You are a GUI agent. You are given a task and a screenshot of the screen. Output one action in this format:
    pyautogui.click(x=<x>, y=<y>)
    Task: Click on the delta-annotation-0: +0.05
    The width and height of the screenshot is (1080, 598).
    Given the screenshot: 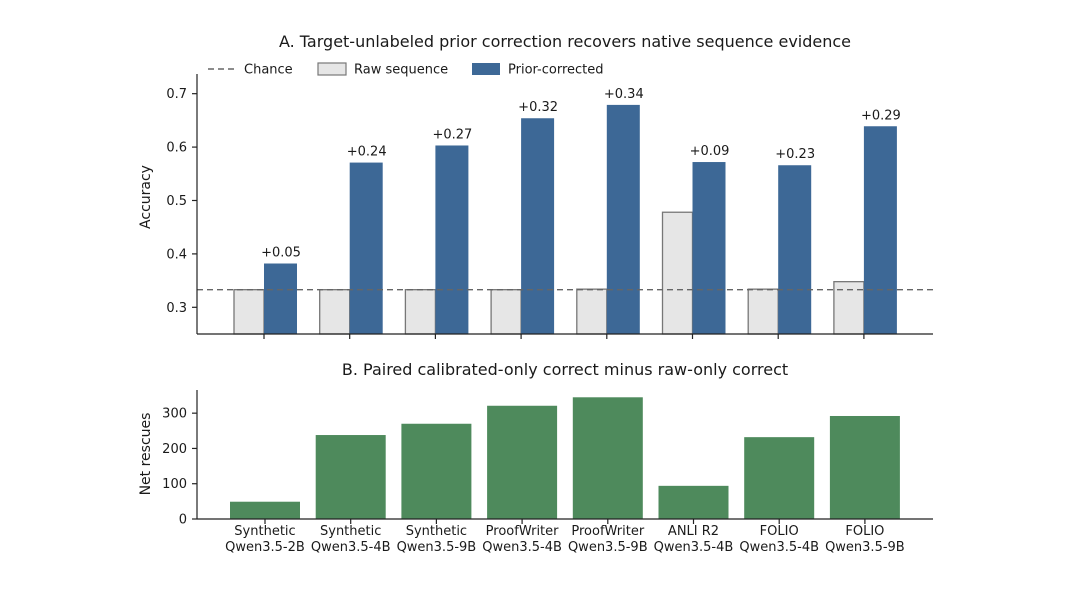 What is the action you would take?
    pyautogui.click(x=281, y=253)
    